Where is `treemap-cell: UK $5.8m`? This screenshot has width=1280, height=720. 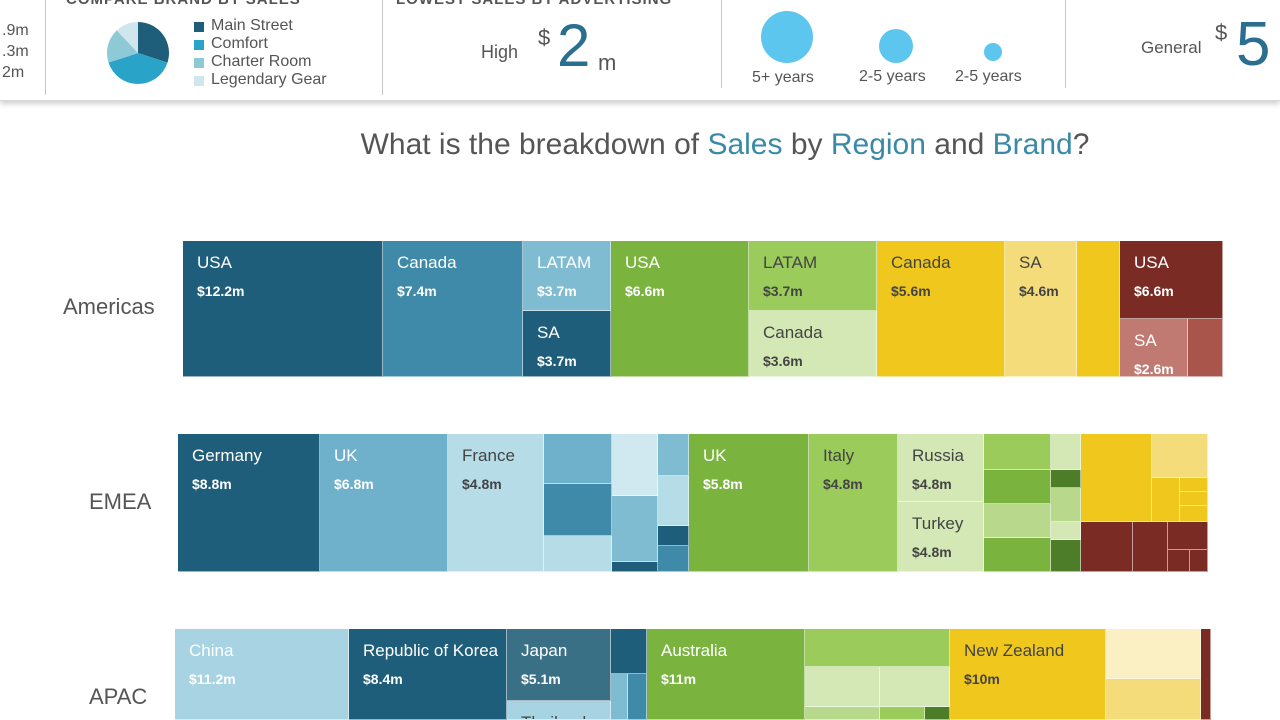 treemap-cell: UK $5.8m is located at coordinates (749, 503).